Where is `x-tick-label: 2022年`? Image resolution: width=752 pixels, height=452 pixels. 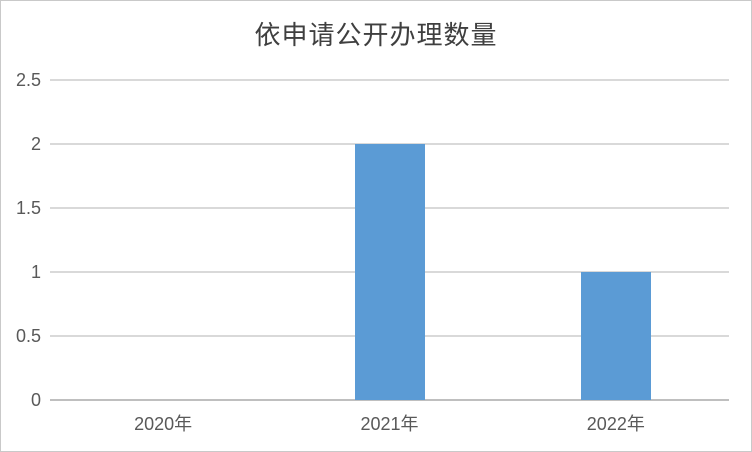
x-tick-label: 2022年 is located at coordinates (615, 424).